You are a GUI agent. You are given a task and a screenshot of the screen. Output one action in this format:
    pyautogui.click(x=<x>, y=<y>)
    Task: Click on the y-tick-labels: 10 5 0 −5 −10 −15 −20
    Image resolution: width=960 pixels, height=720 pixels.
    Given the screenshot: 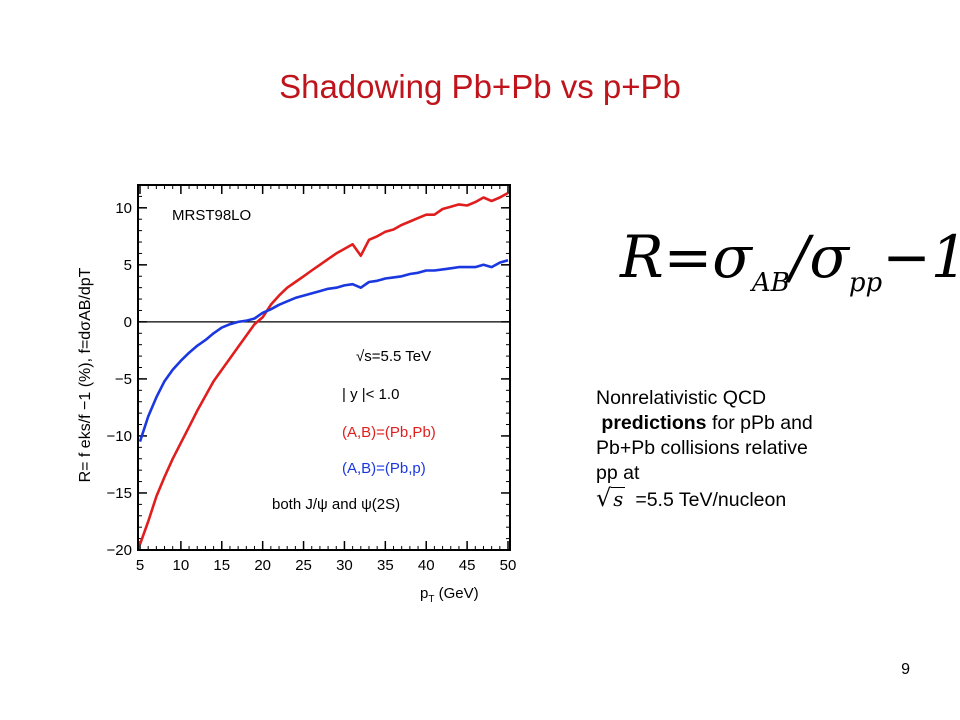 What is the action you would take?
    pyautogui.click(x=119, y=379)
    